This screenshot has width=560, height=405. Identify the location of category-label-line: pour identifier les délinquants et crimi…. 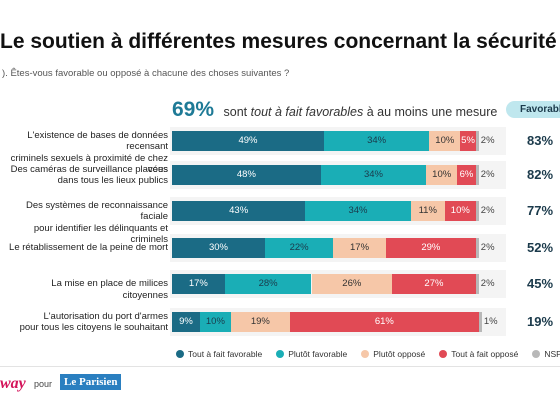
(100, 234).